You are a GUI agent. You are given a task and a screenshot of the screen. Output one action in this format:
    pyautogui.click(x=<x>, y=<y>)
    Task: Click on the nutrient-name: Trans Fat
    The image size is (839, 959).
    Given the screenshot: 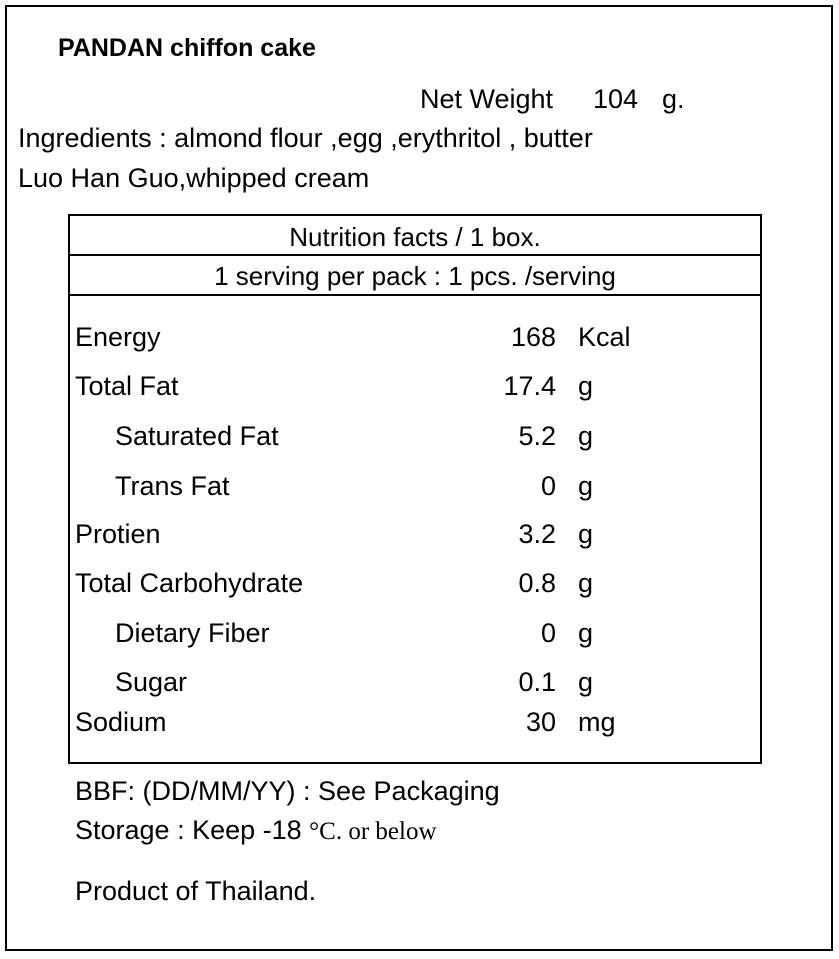 What is the action you would take?
    pyautogui.click(x=172, y=486)
    